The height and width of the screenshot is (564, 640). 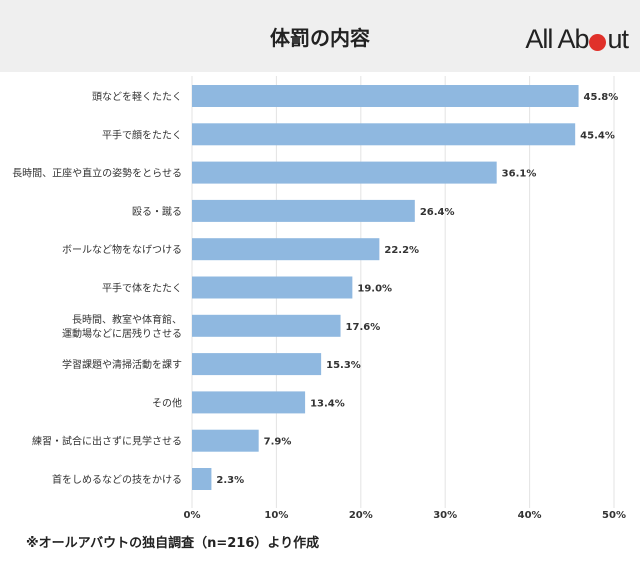 I want to click on bar-value-label: 19.0%, so click(x=374, y=289).